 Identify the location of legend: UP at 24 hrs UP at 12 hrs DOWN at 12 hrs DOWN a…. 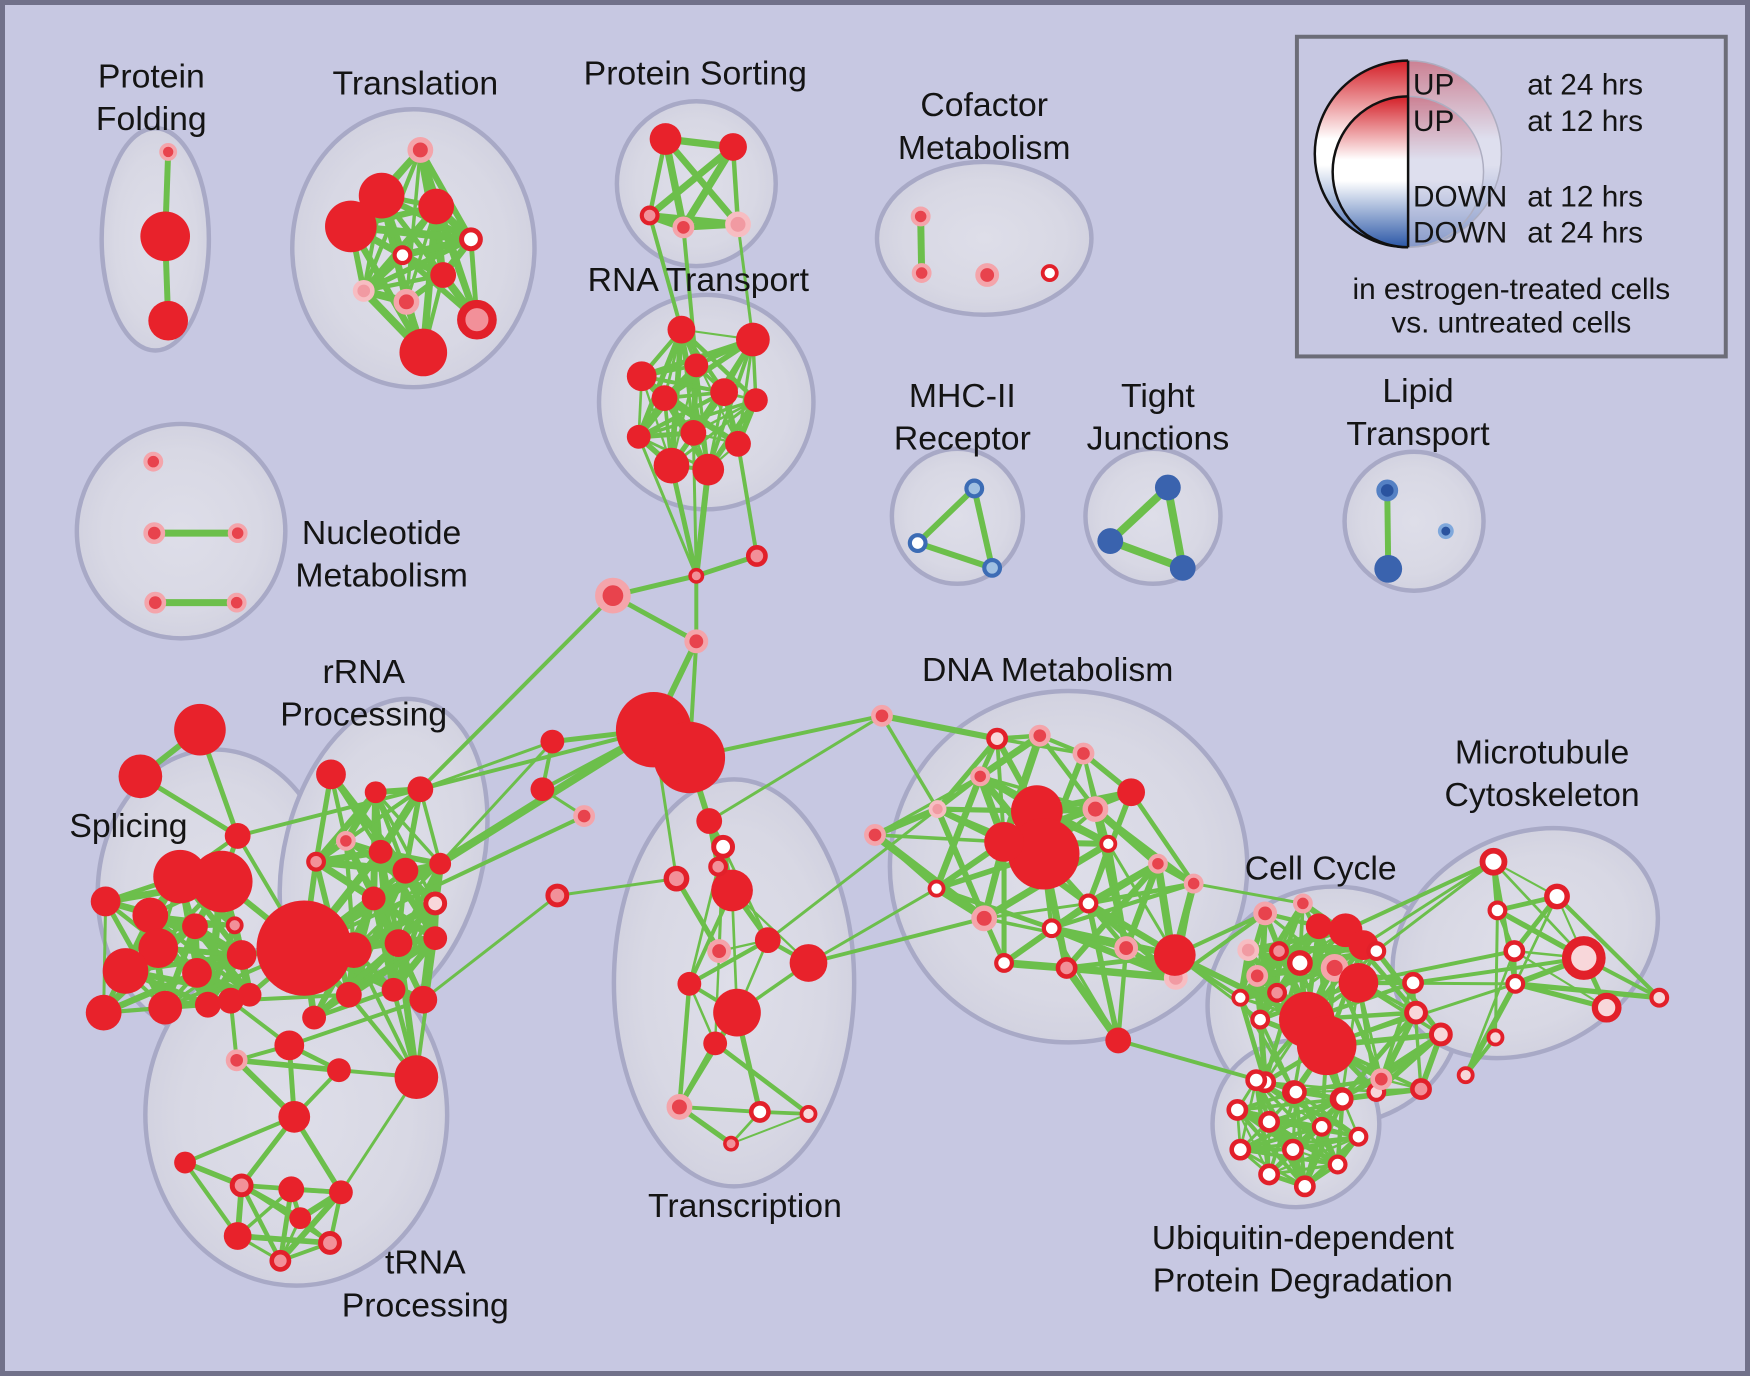
(1511, 196).